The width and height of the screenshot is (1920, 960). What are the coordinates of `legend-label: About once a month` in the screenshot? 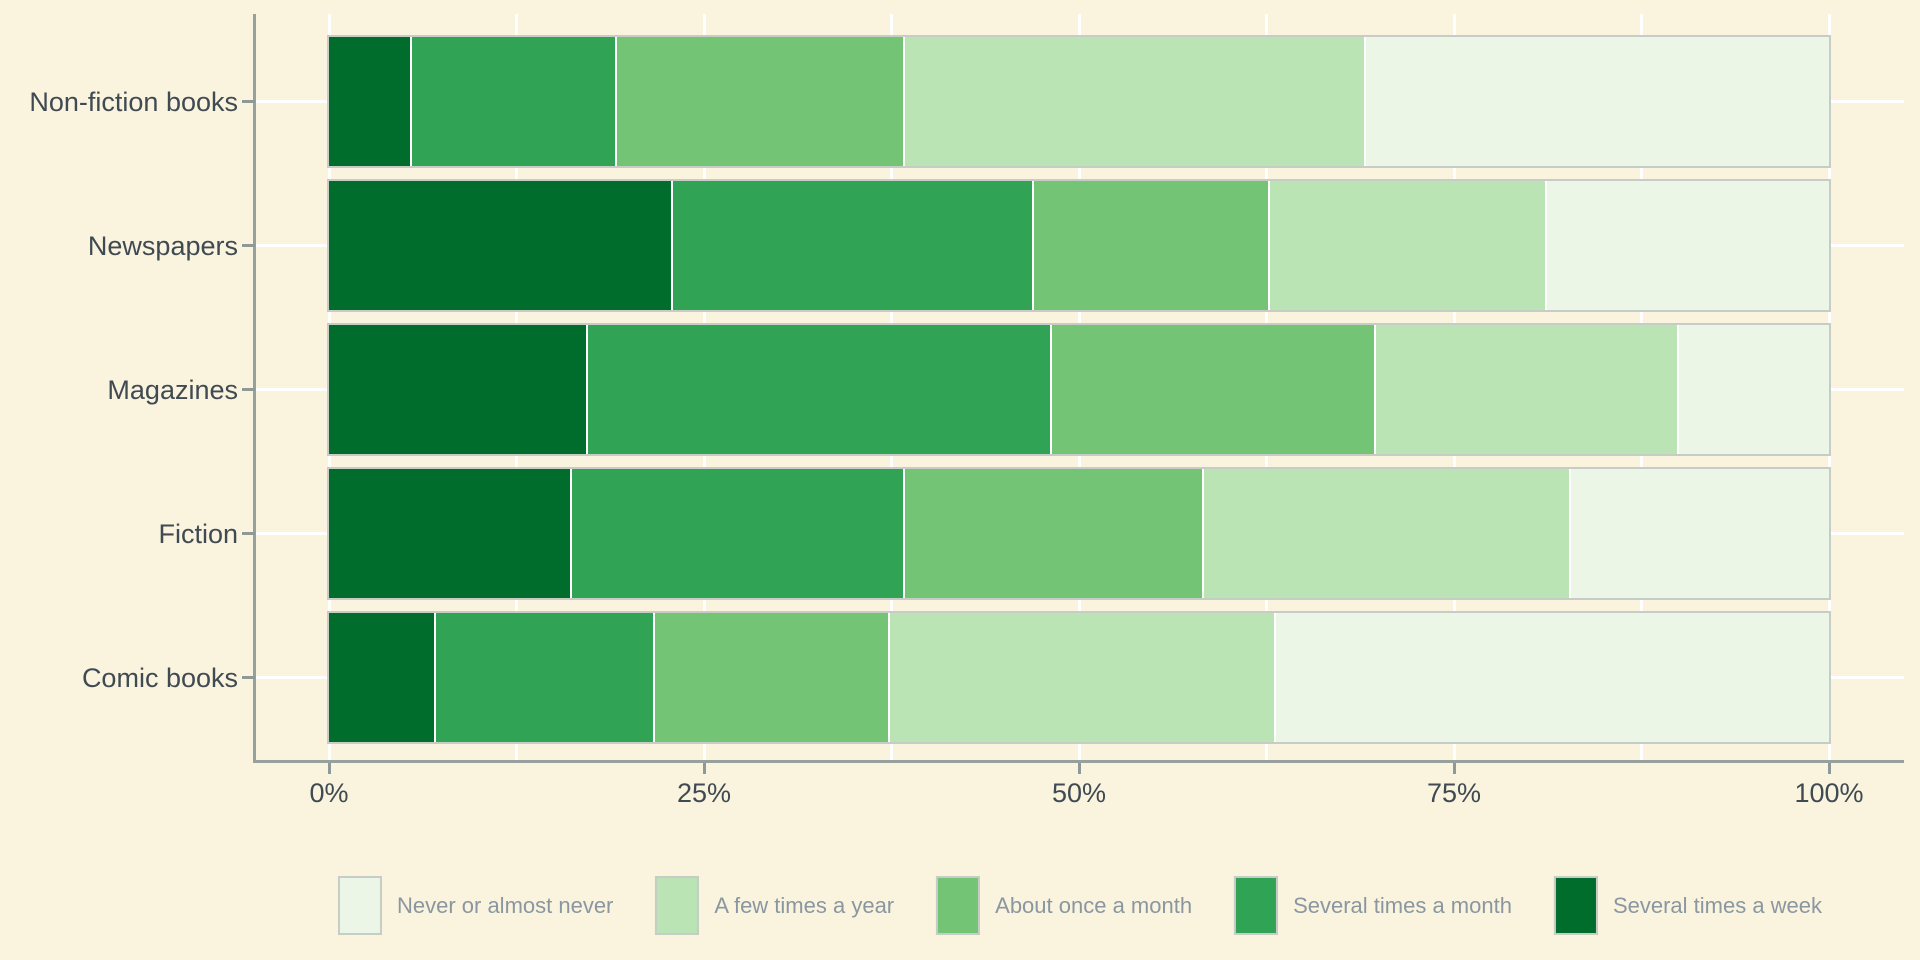 It's located at (1094, 905).